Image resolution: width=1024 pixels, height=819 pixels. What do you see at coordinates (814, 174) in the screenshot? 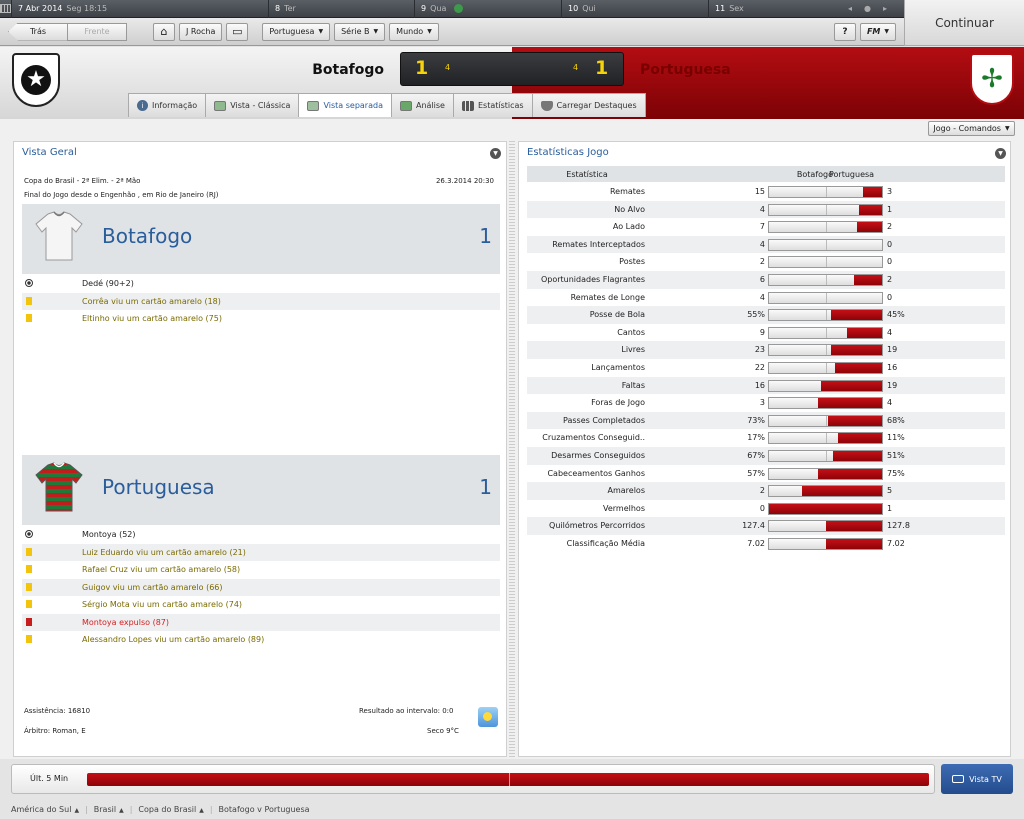
I see `col-home: Botafogo` at bounding box center [814, 174].